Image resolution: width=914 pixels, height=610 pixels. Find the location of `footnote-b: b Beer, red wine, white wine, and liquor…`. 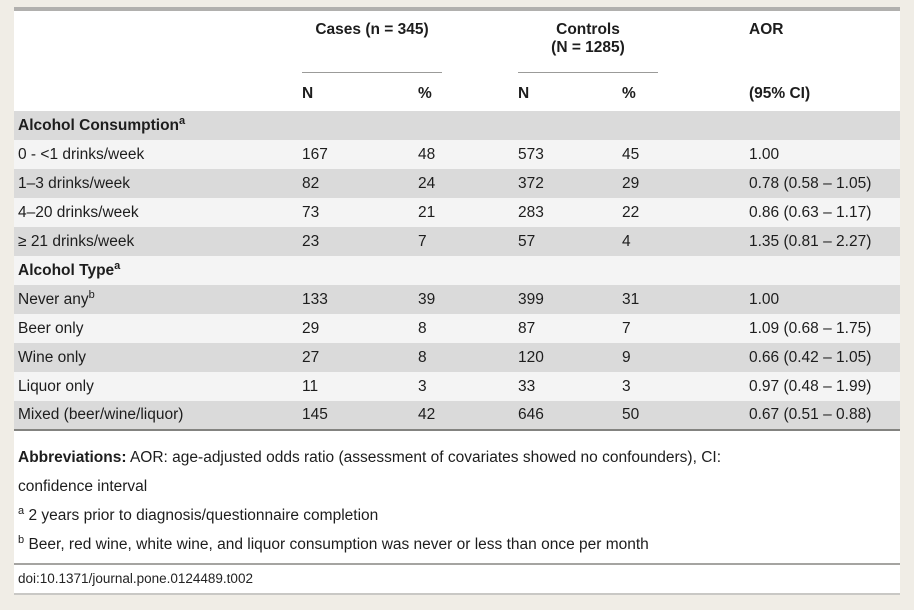

footnote-b: b Beer, red wine, white wine, and liquor… is located at coordinates (455, 544).